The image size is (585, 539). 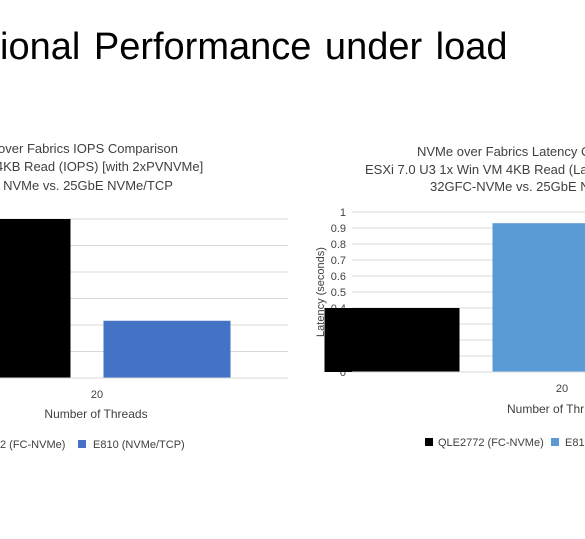 What do you see at coordinates (491, 443) in the screenshot?
I see `legend-label: QLE2772 (FC-NVMe)` at bounding box center [491, 443].